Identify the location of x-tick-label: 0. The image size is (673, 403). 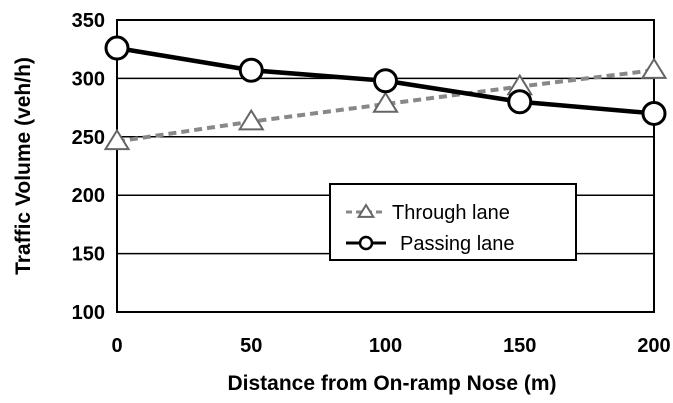
(116, 346).